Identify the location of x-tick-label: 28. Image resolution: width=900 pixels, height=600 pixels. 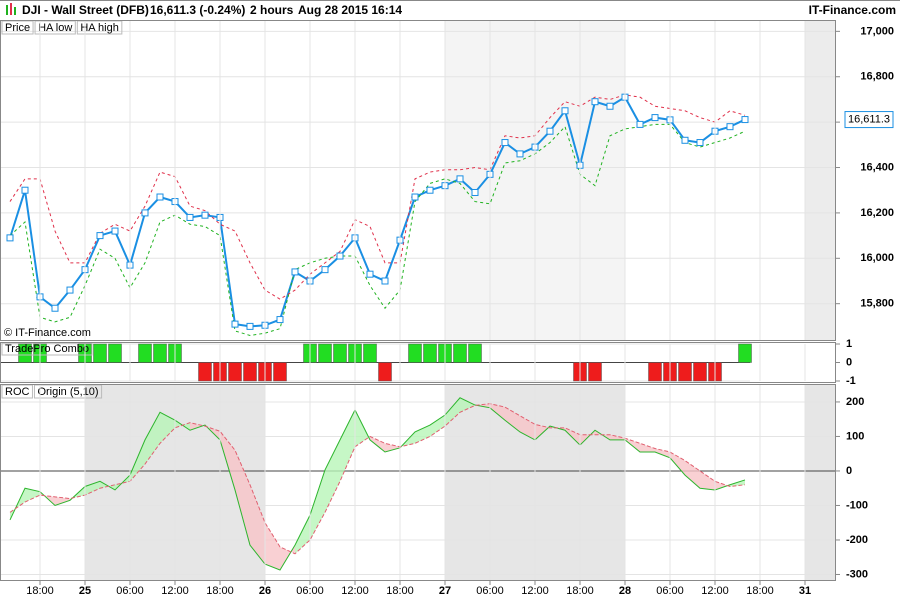
(625, 591).